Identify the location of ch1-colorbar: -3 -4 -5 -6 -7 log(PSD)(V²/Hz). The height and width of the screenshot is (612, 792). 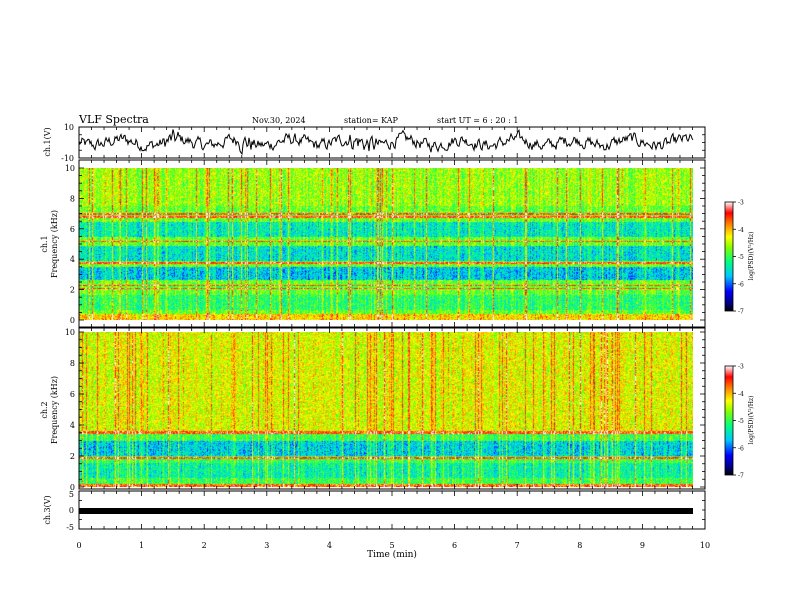
(739, 258).